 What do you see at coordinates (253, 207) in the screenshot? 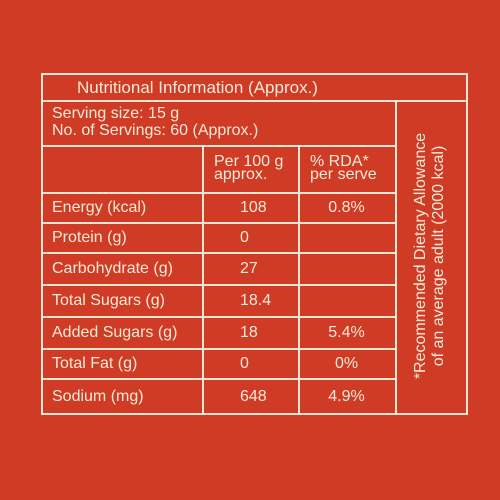
I see `per-100g: 108` at bounding box center [253, 207].